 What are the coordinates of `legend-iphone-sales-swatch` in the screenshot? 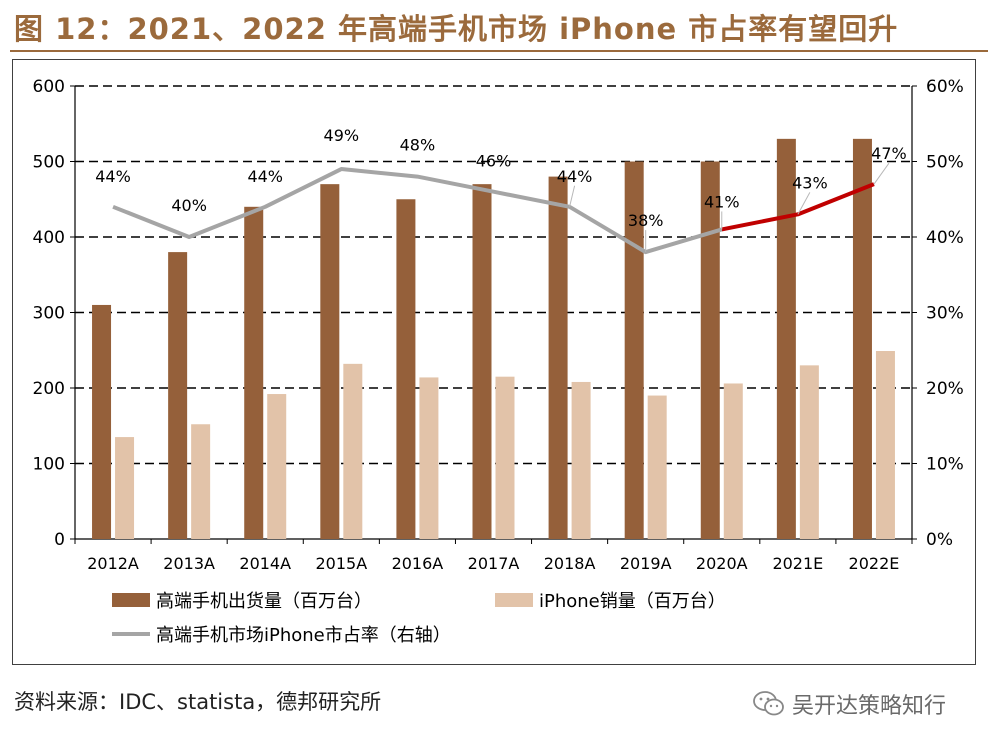 It's located at (514, 600).